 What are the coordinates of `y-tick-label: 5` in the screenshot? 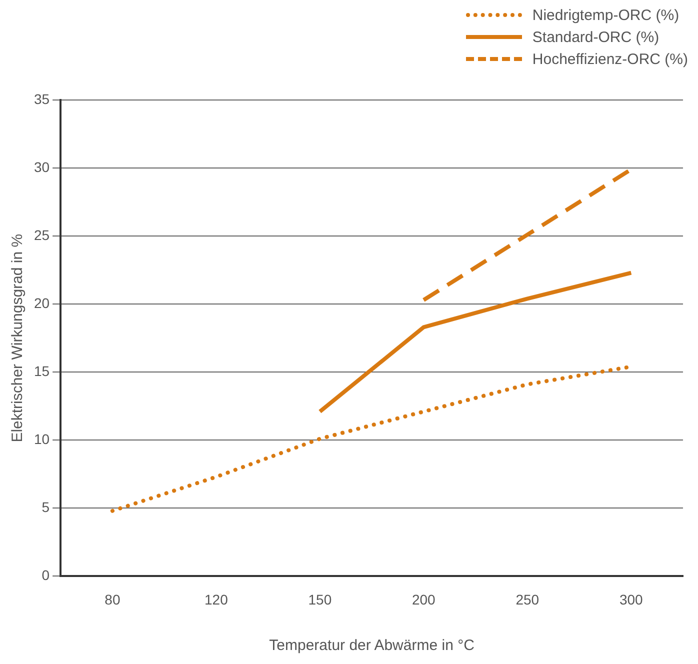 It's located at (46, 507).